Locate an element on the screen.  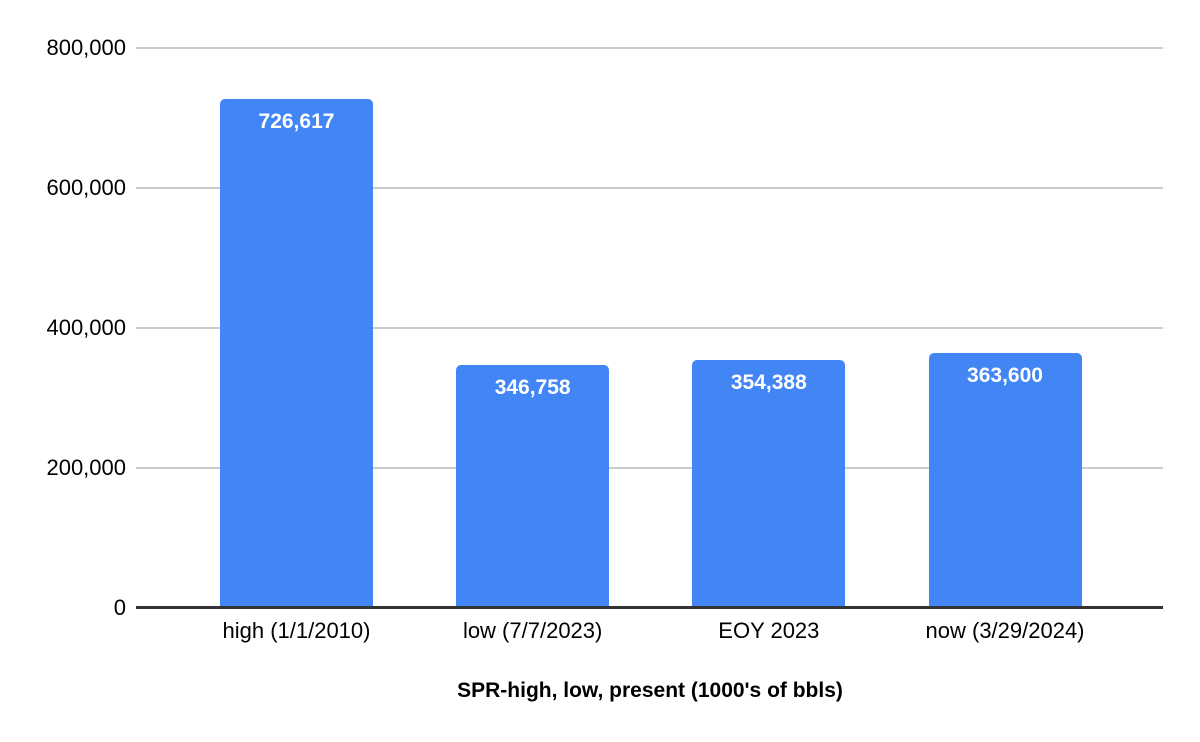
bar-value-label: 726,617 is located at coordinates (296, 122).